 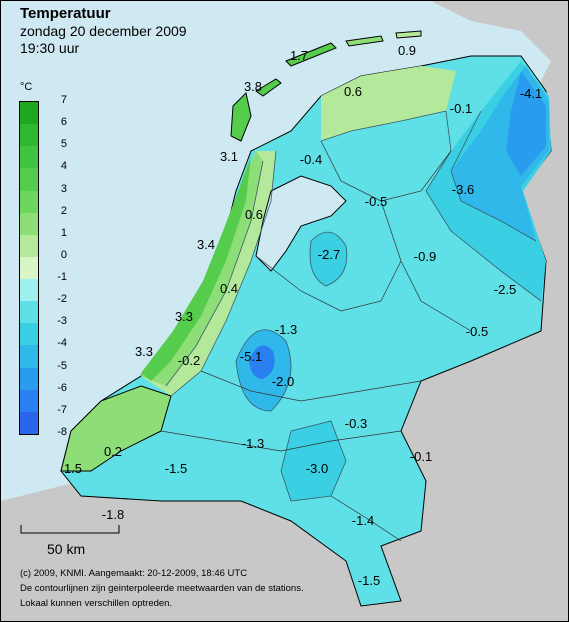 What do you see at coordinates (329, 254) in the screenshot?
I see `value-label: -2.7` at bounding box center [329, 254].